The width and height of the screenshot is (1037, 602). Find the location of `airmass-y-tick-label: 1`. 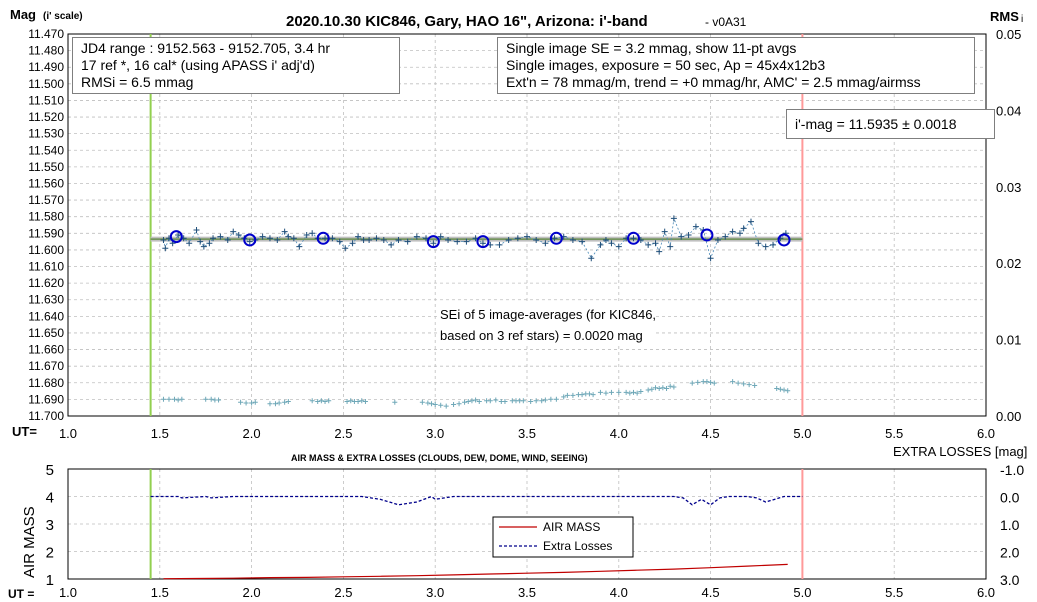

airmass-y-tick-label: 1 is located at coordinates (50, 580).